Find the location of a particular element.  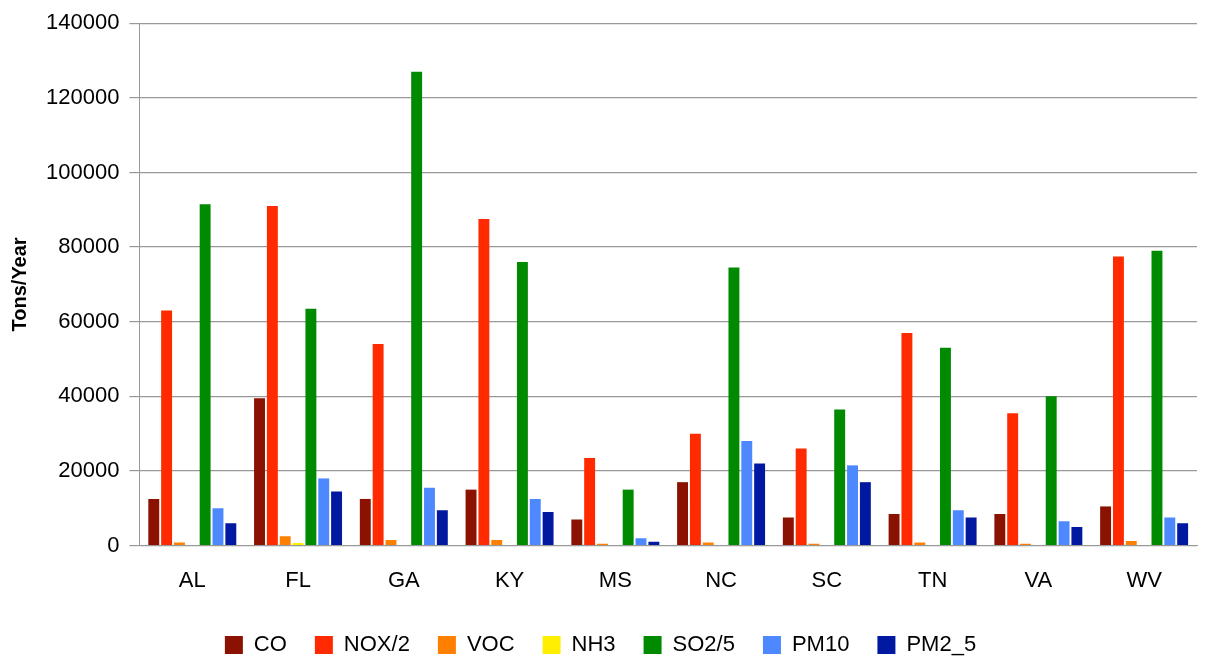

x-tick-label: WV is located at coordinates (1144, 579).